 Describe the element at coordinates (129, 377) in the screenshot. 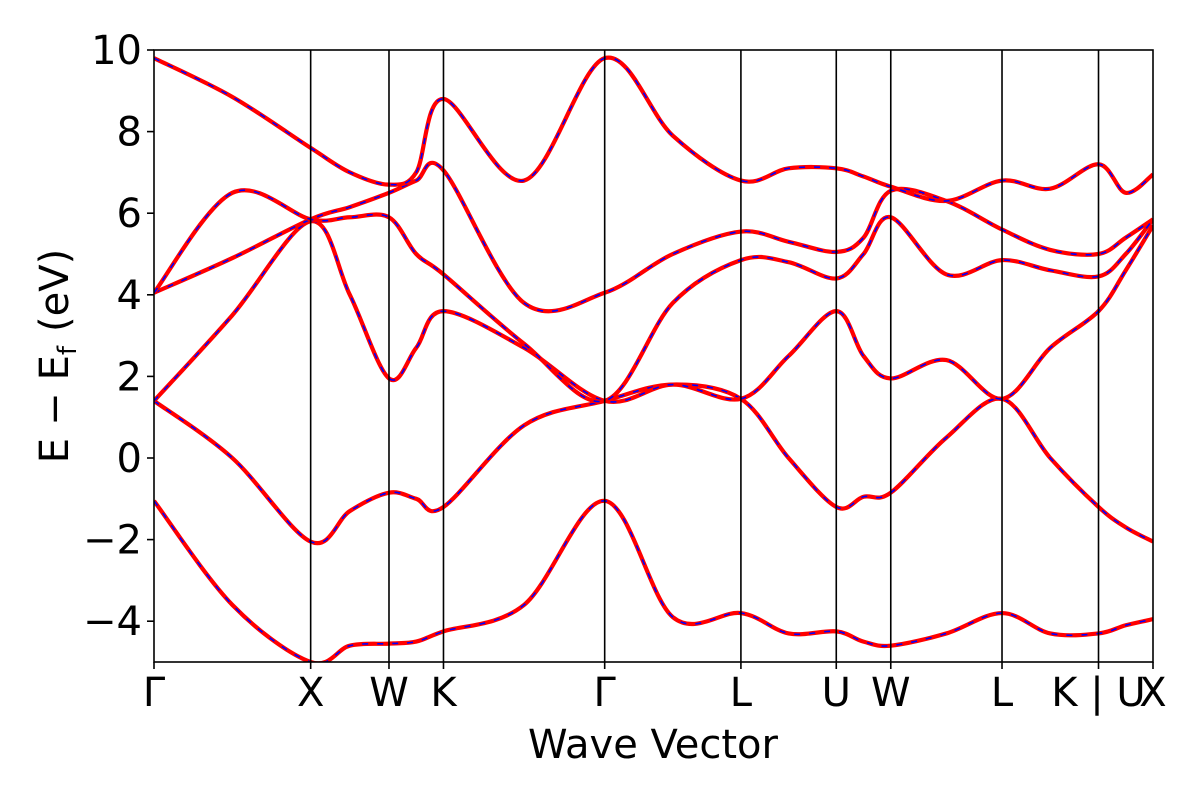

I see `y-tick-label: 2` at that location.